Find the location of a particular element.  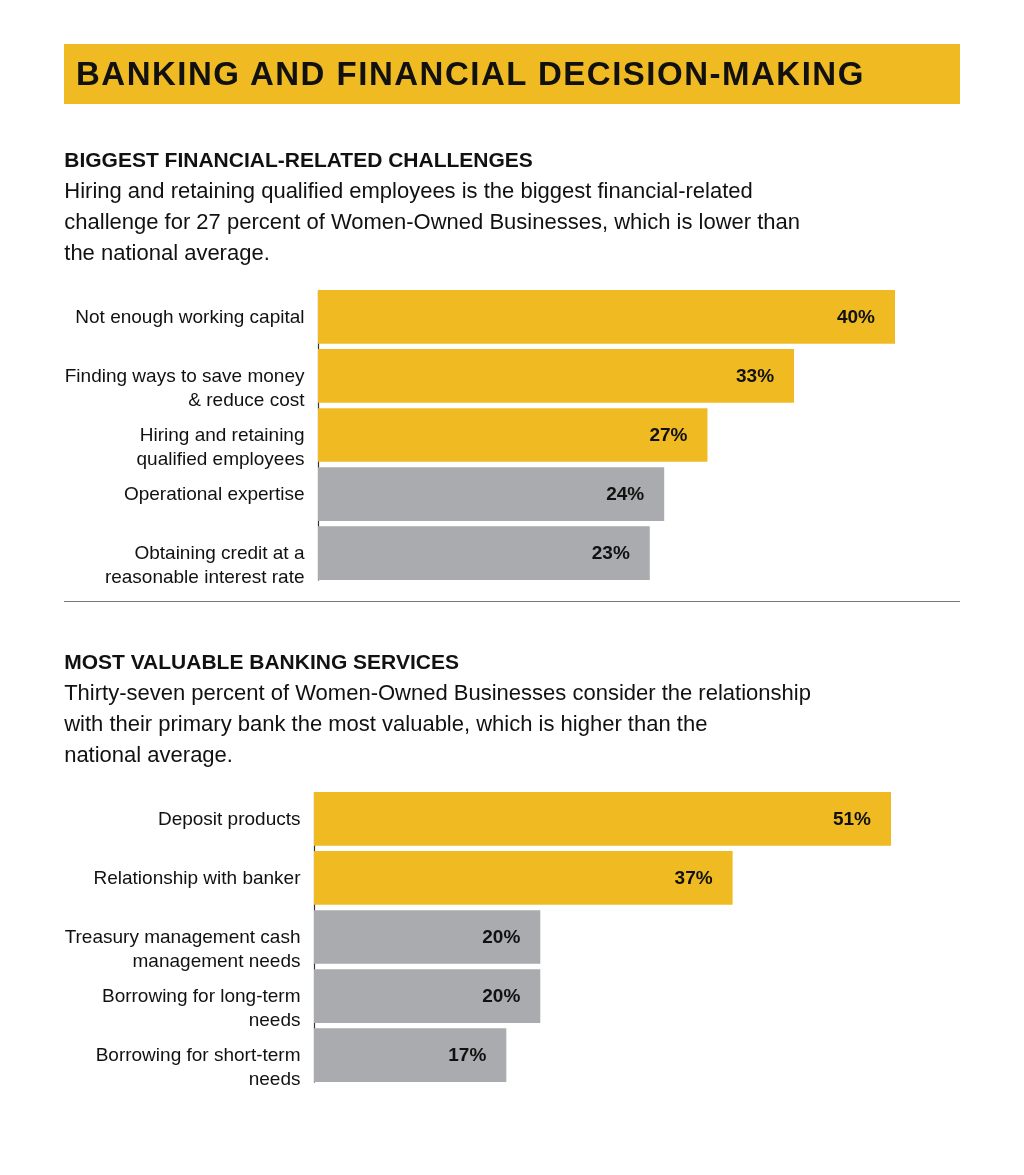

data-label: 27% is located at coordinates (668, 434).